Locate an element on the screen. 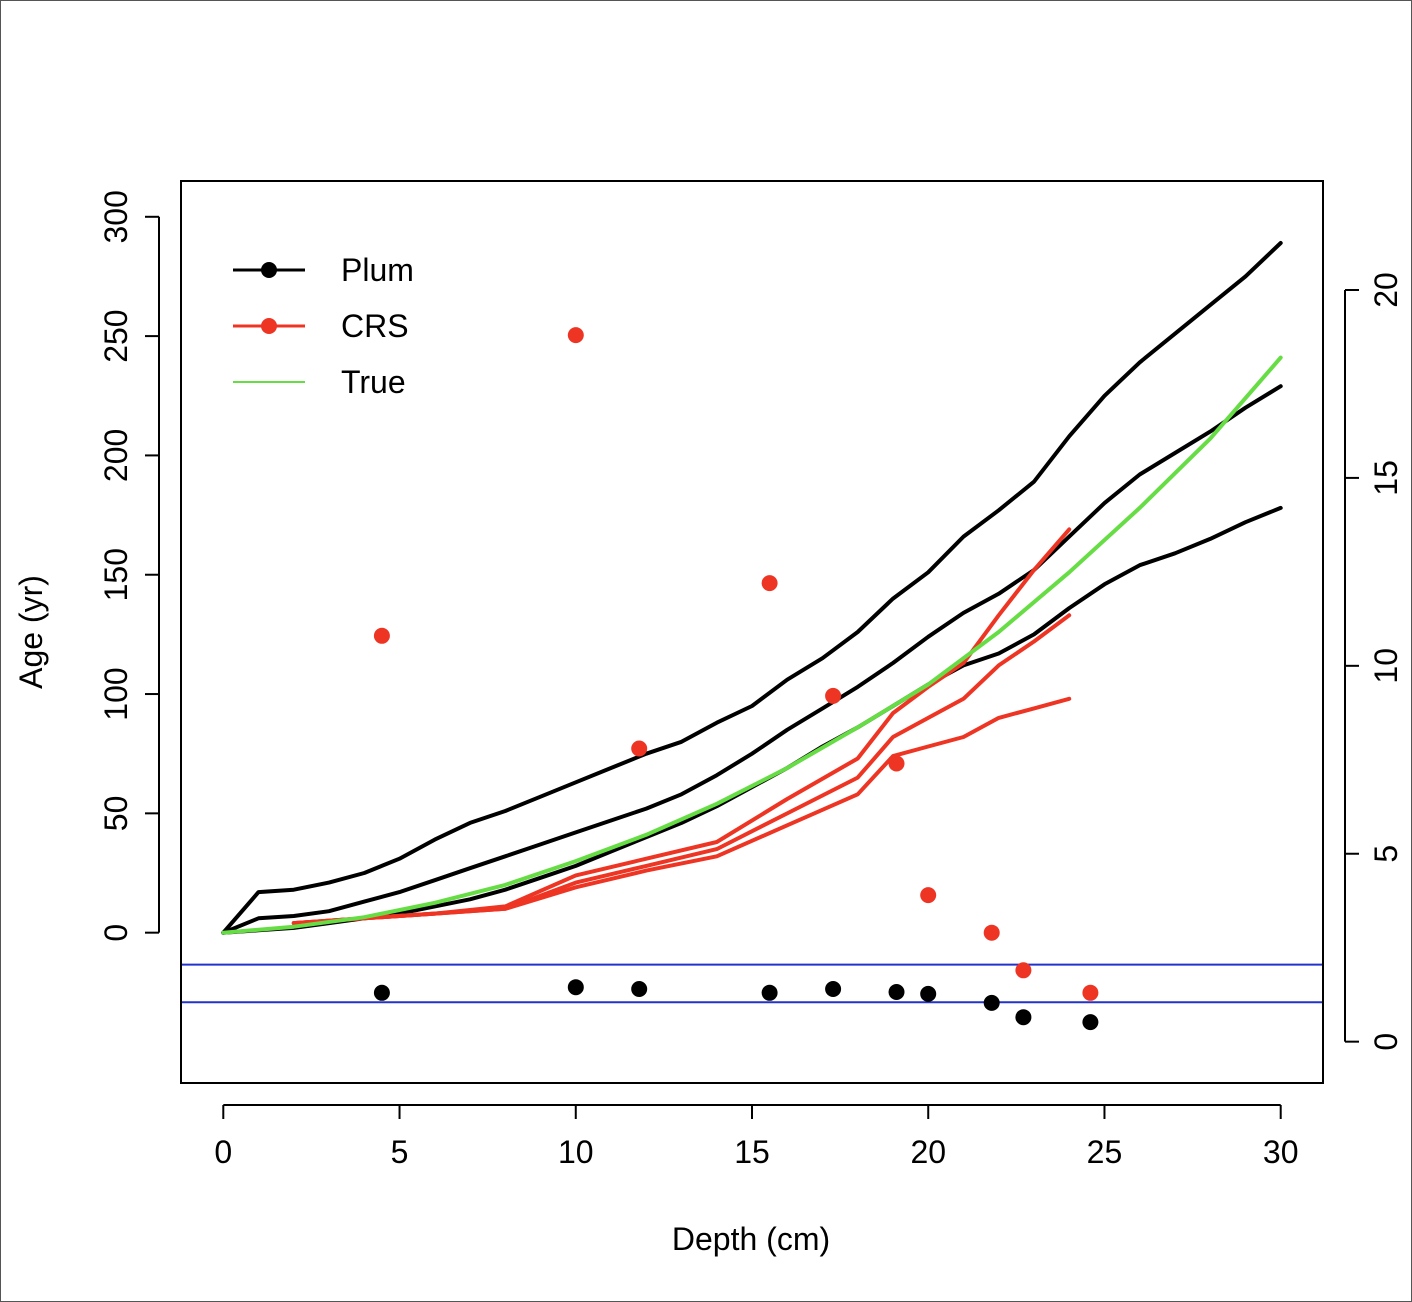  legend-label-plum: Plum is located at coordinates (377, 270).